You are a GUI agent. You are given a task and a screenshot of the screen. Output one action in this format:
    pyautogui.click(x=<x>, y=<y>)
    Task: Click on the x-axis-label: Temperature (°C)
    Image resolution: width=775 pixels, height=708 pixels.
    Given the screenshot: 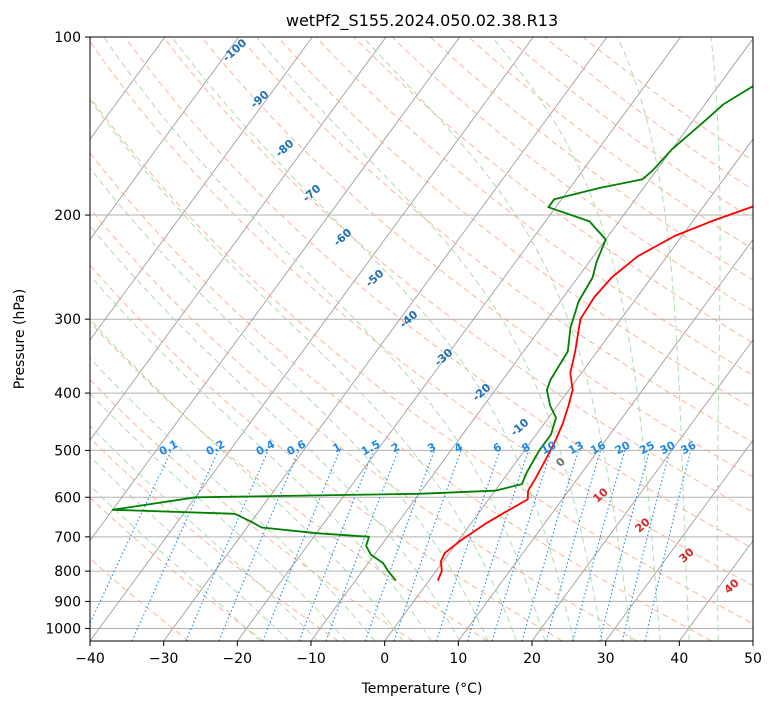 What is the action you would take?
    pyautogui.click(x=422, y=689)
    